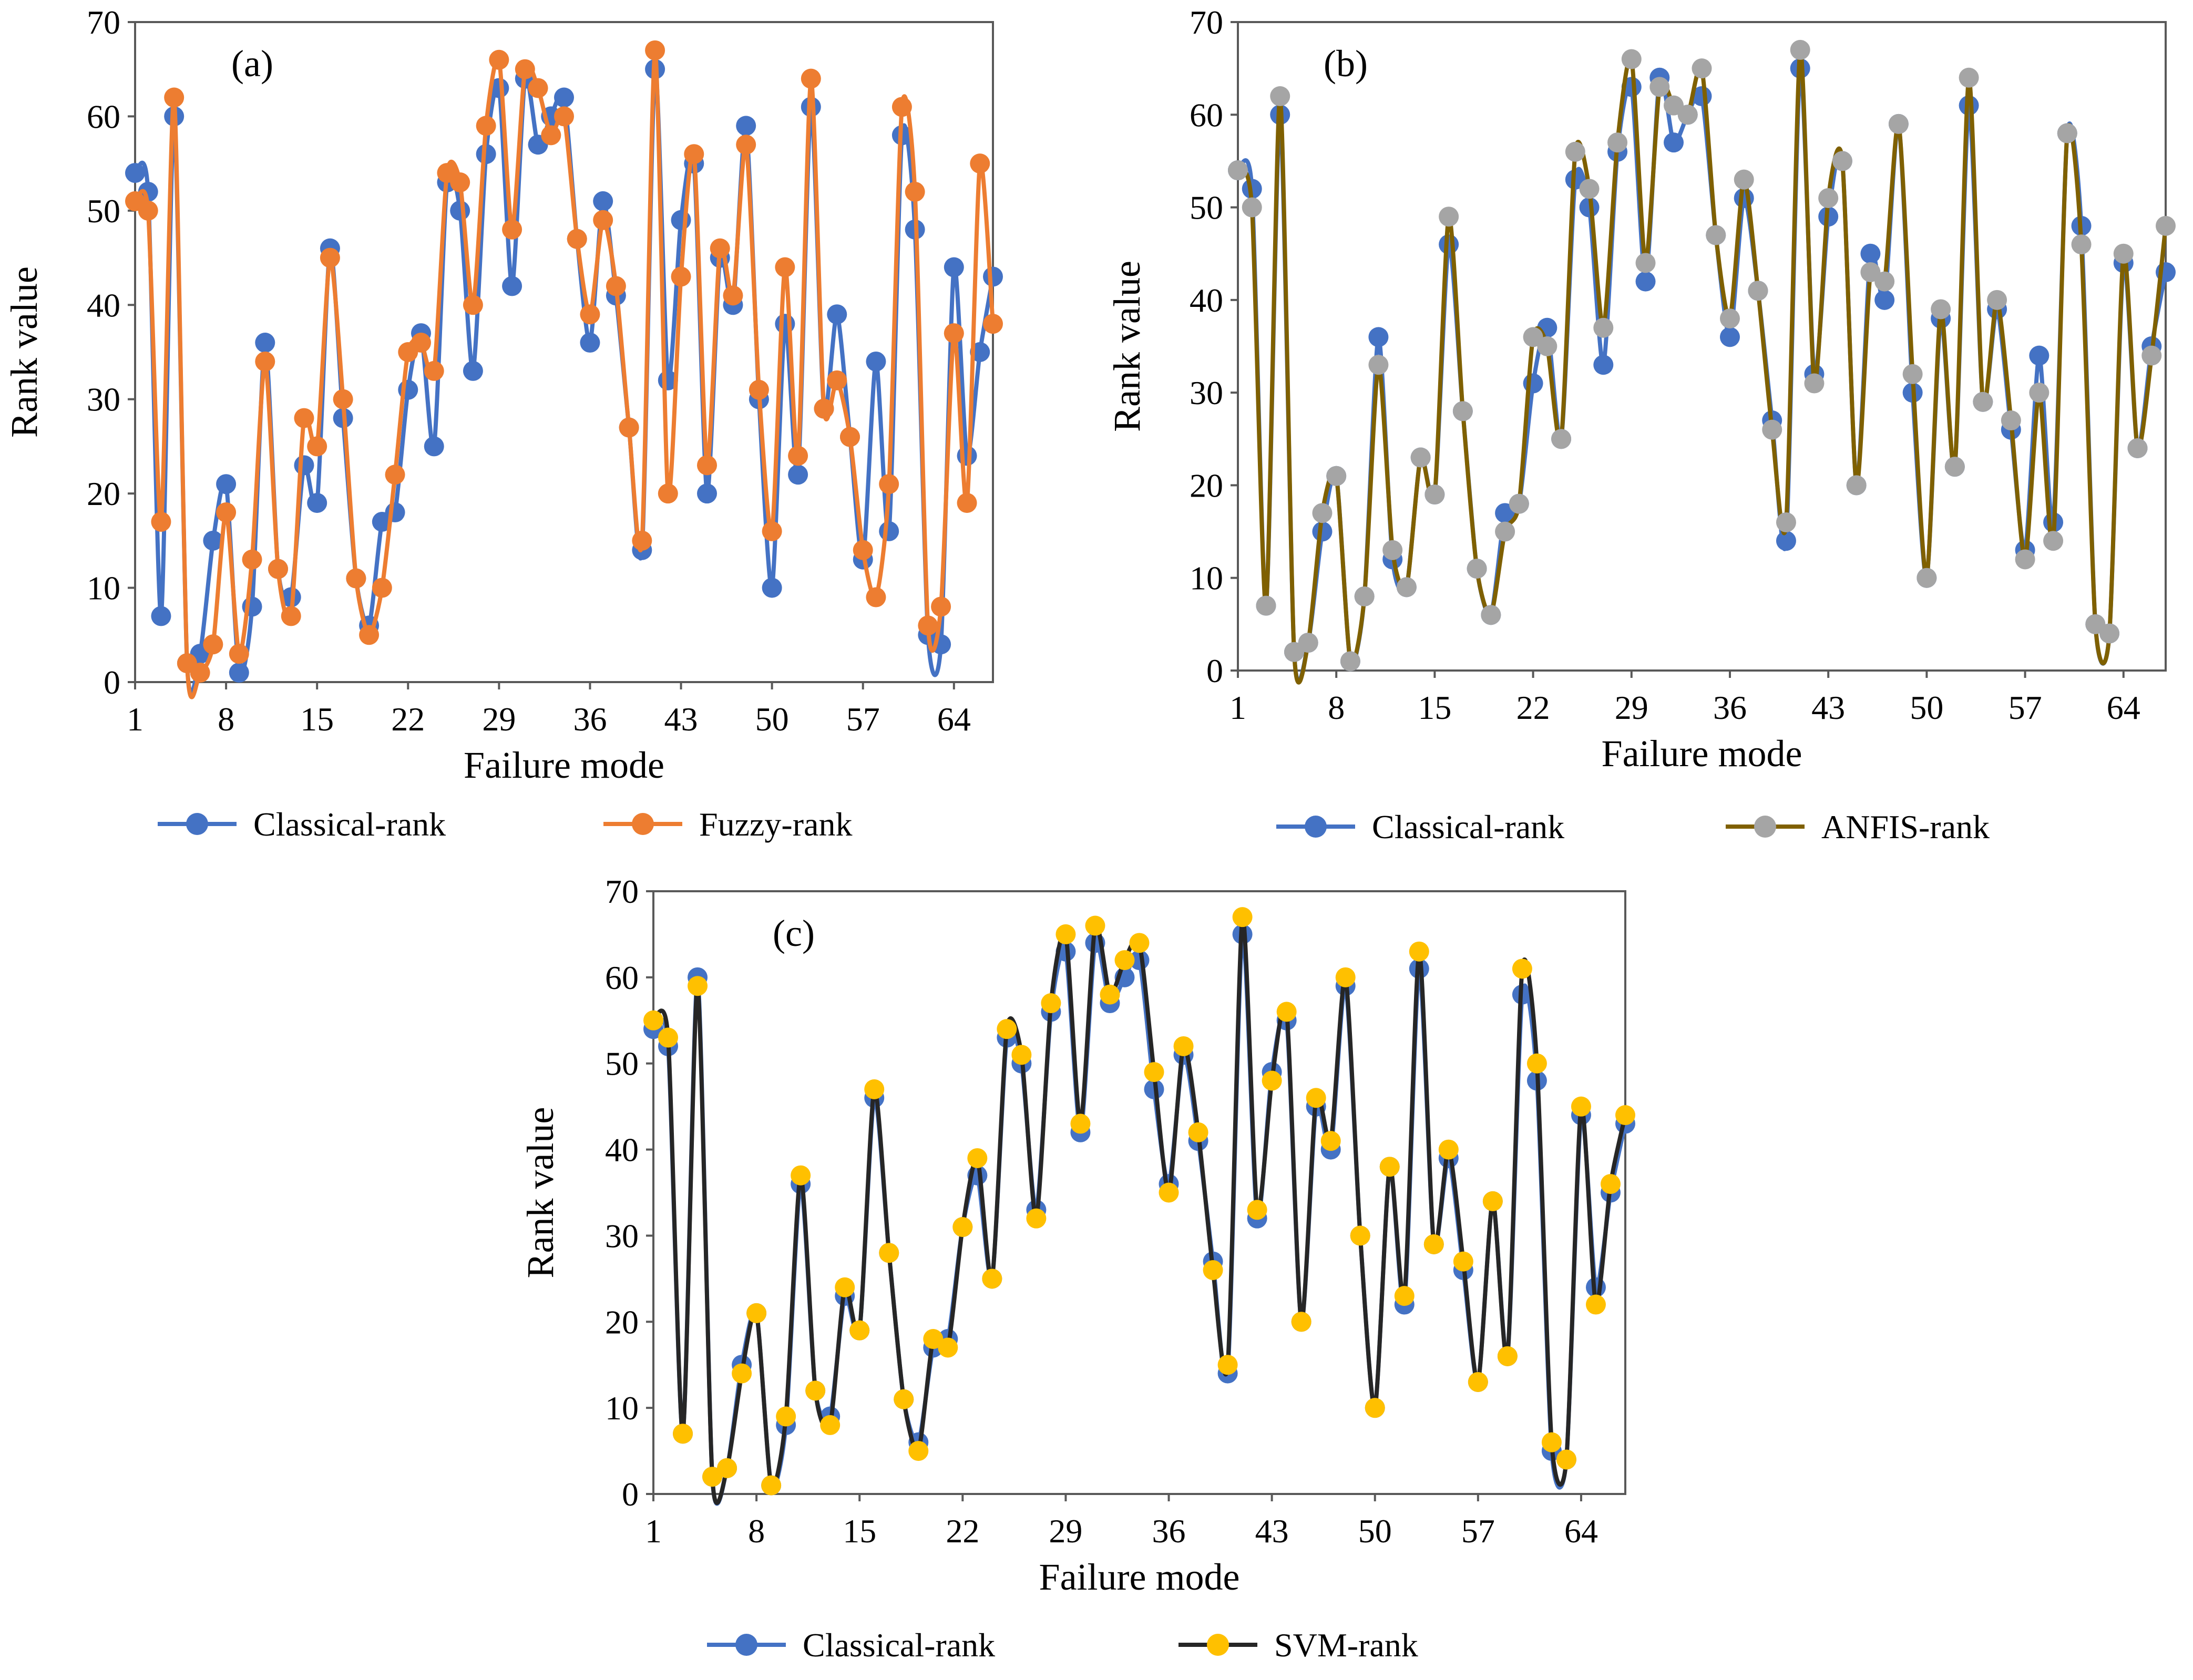 The image size is (2193, 1680). What do you see at coordinates (1346, 64) in the screenshot?
I see `panel-label: (b)` at bounding box center [1346, 64].